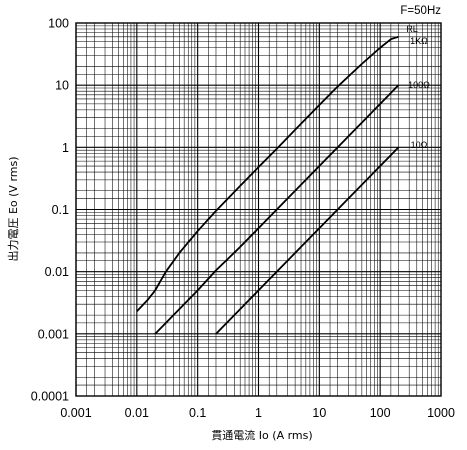 The width and height of the screenshot is (467, 450). What do you see at coordinates (380, 413) in the screenshot?
I see `x-tick-label: 100` at bounding box center [380, 413].